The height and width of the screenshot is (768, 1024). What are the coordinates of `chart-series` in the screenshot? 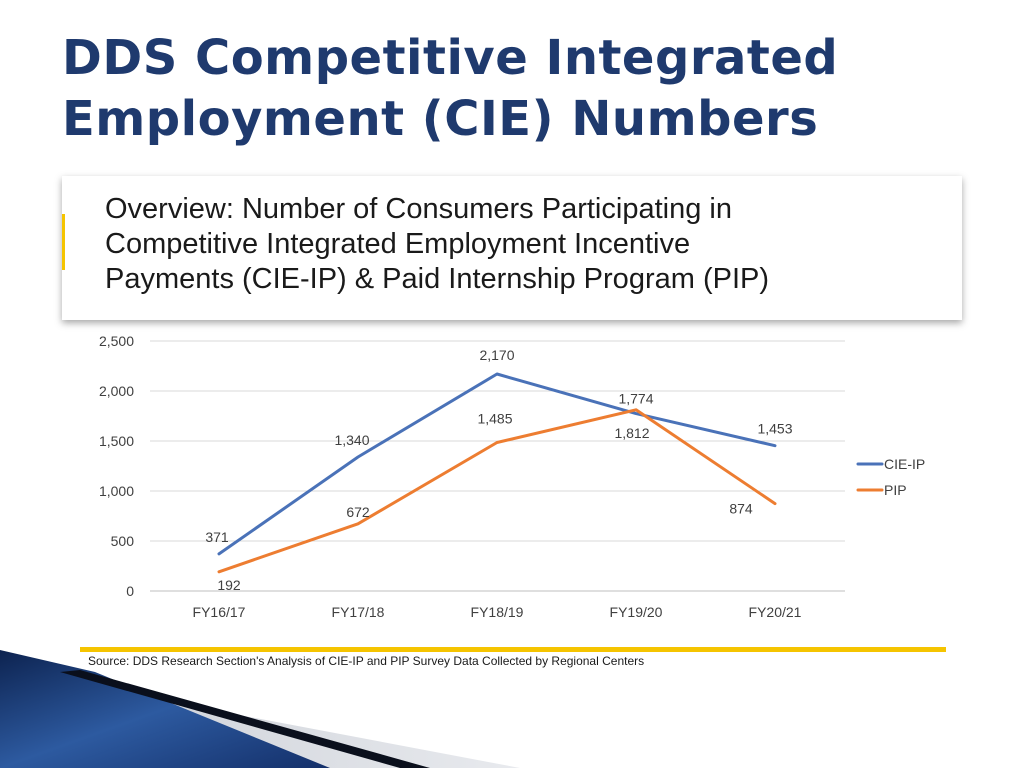 It's located at (497, 473).